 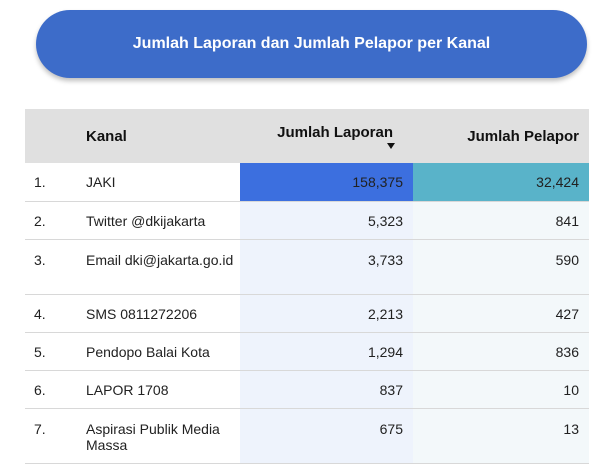 What do you see at coordinates (501, 351) in the screenshot?
I see `row-jumlah-pelapor: 836` at bounding box center [501, 351].